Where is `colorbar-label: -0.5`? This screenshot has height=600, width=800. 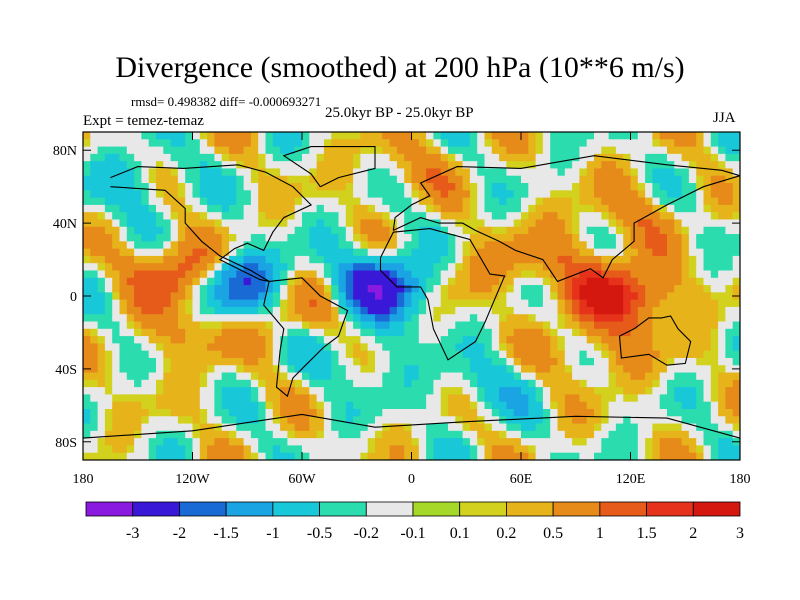
colorbar-label: -0.5 is located at coordinates (319, 533).